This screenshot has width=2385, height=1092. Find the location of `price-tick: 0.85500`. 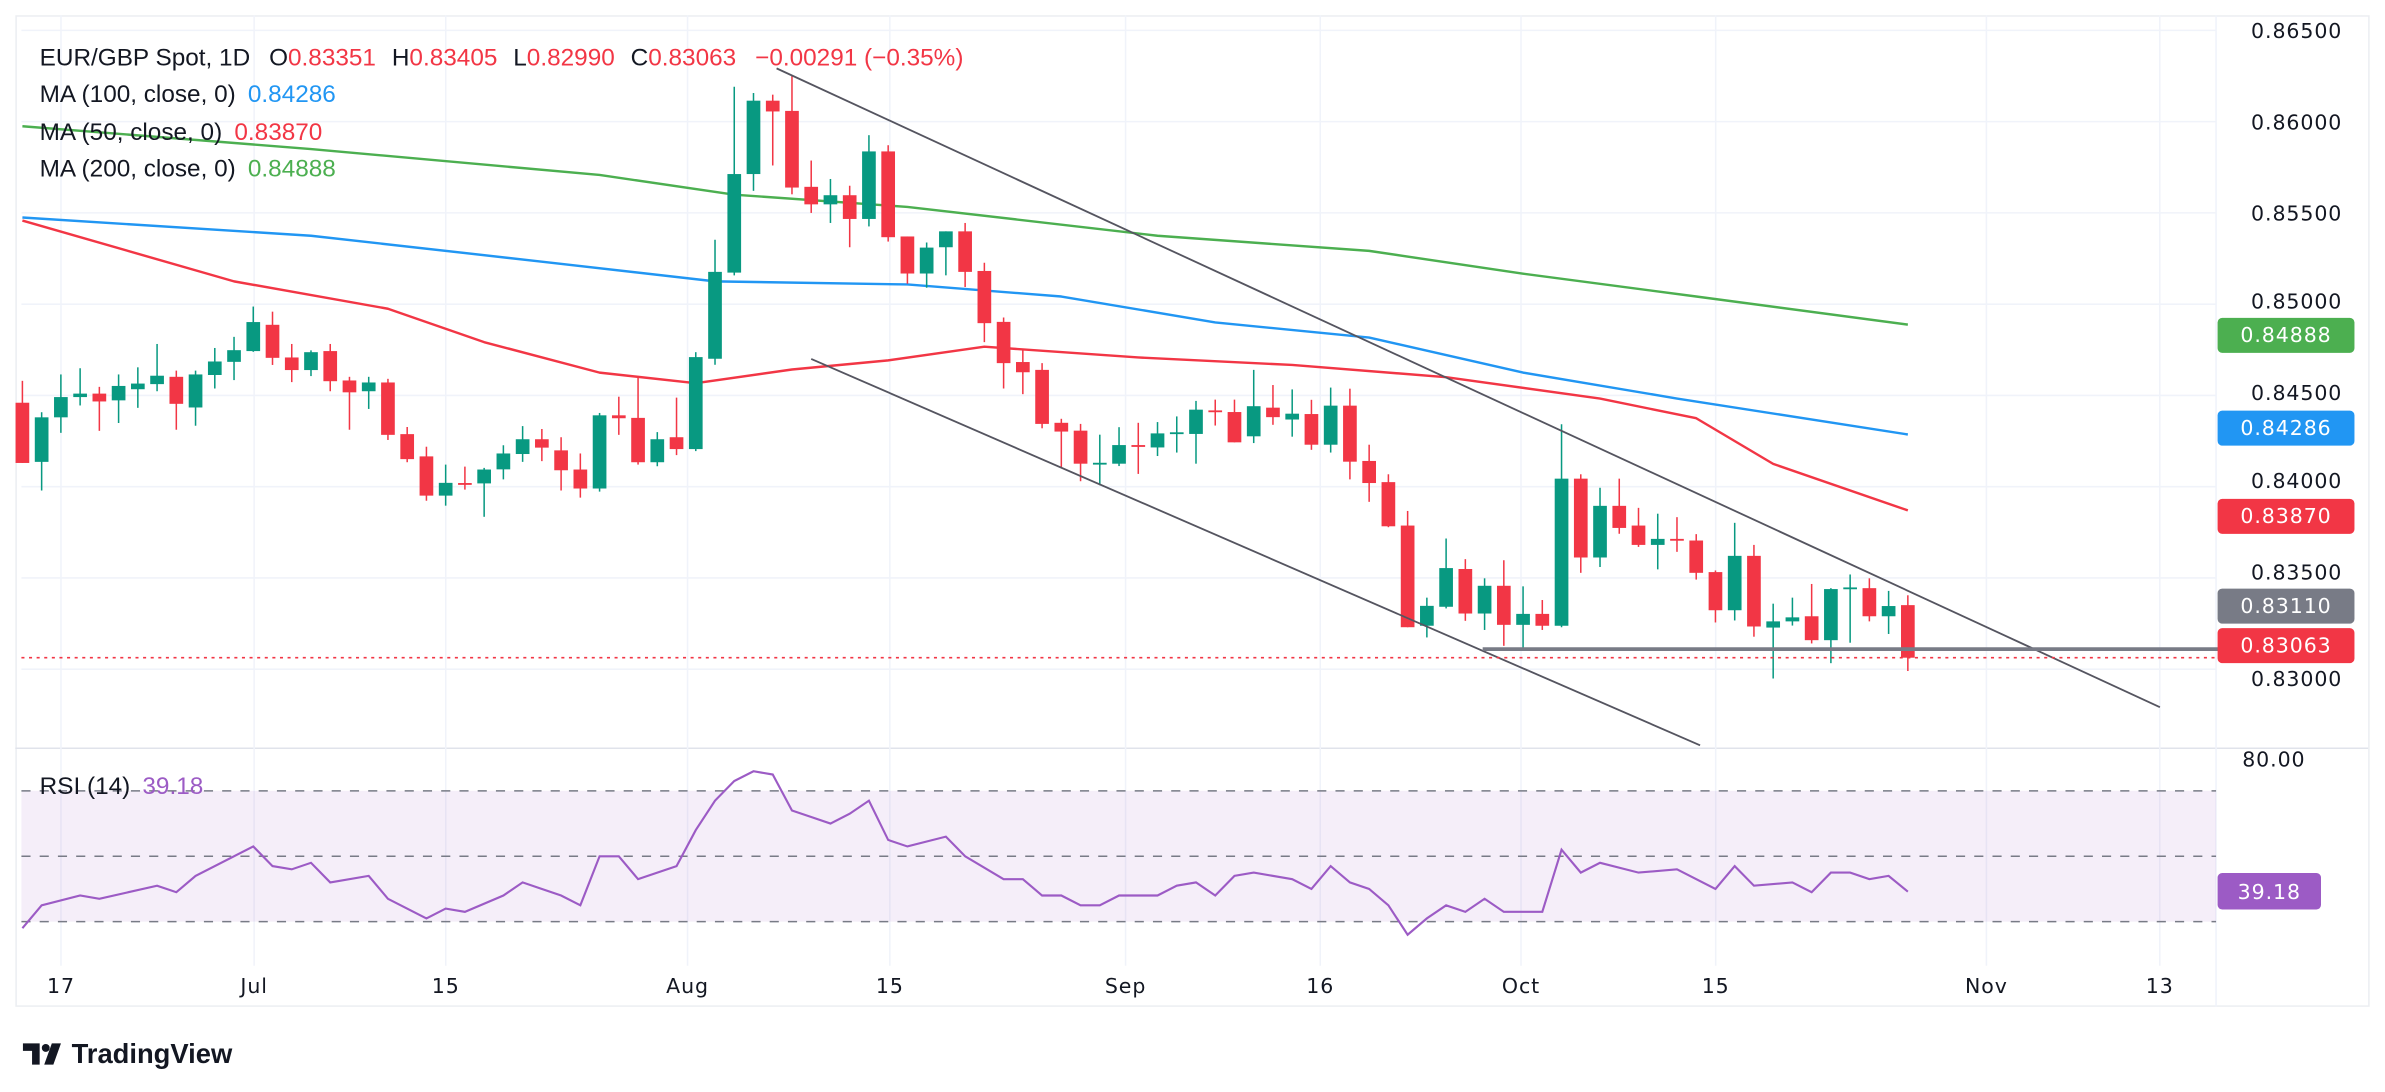

price-tick: 0.85500 is located at coordinates (2296, 214).